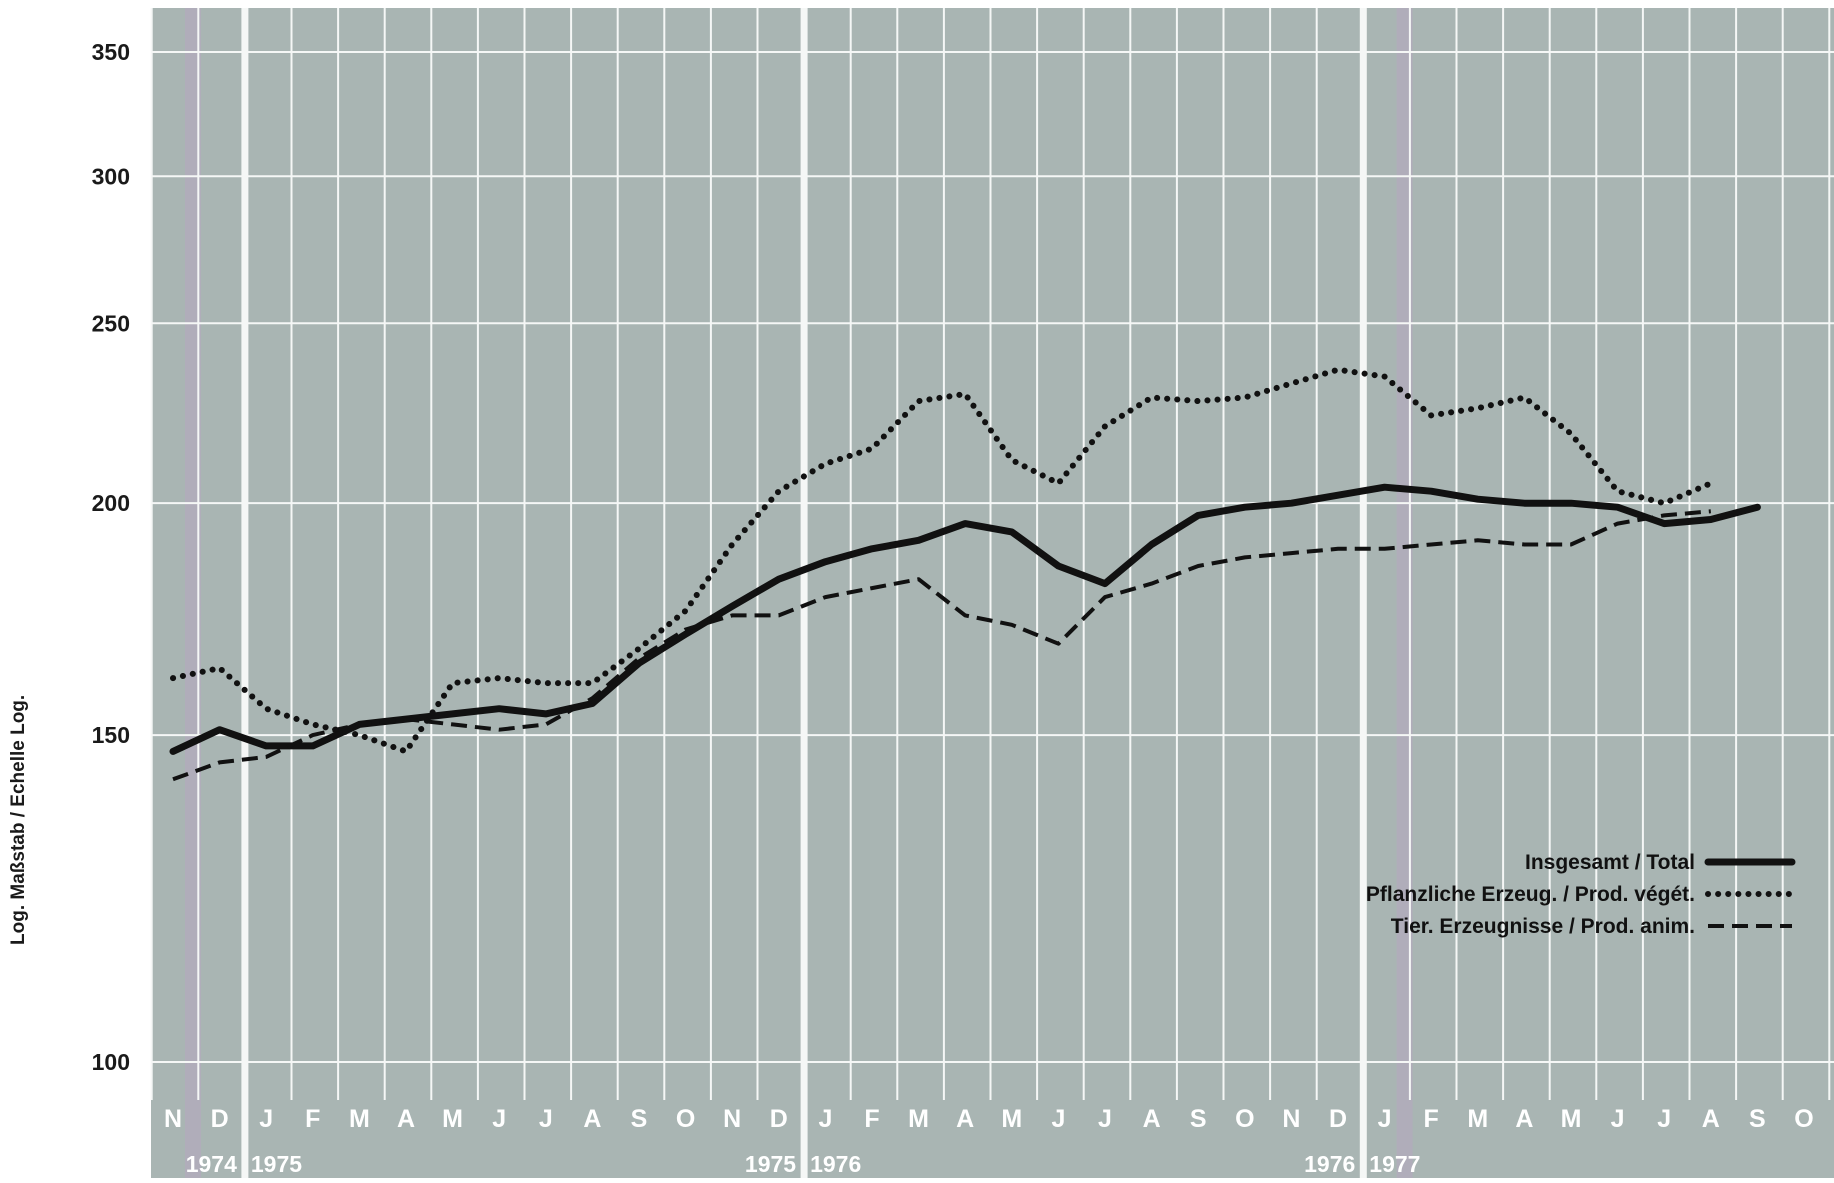  I want to click on y-axis-ticks: 100 150 200 250 300 350, so click(111, 557).